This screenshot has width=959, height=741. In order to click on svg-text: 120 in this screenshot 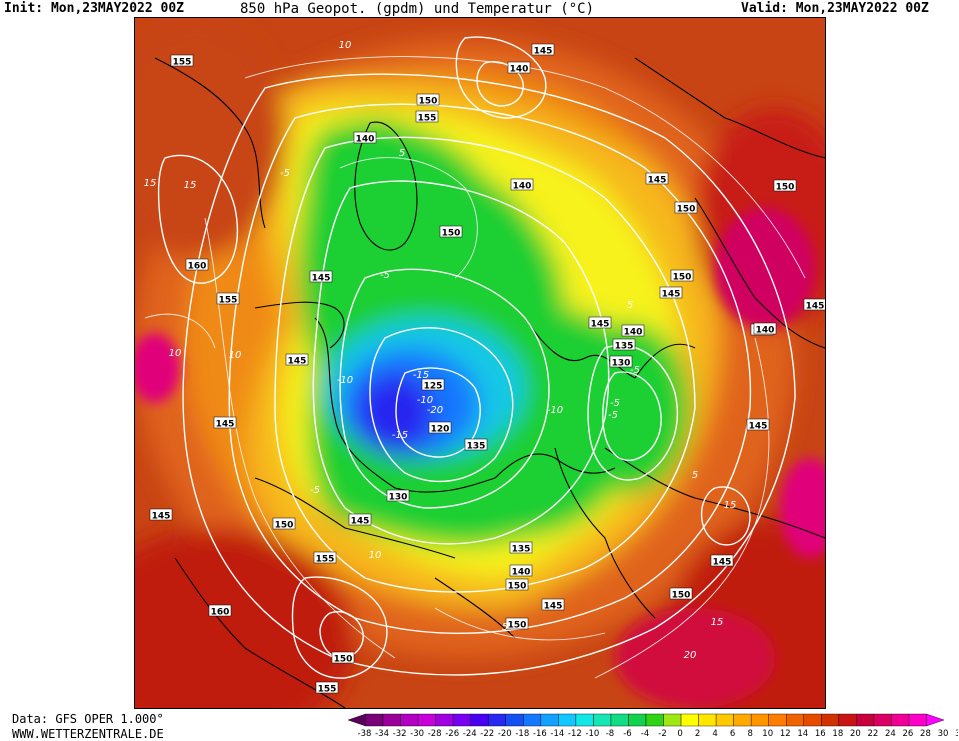, I will do `click(440, 430)`.